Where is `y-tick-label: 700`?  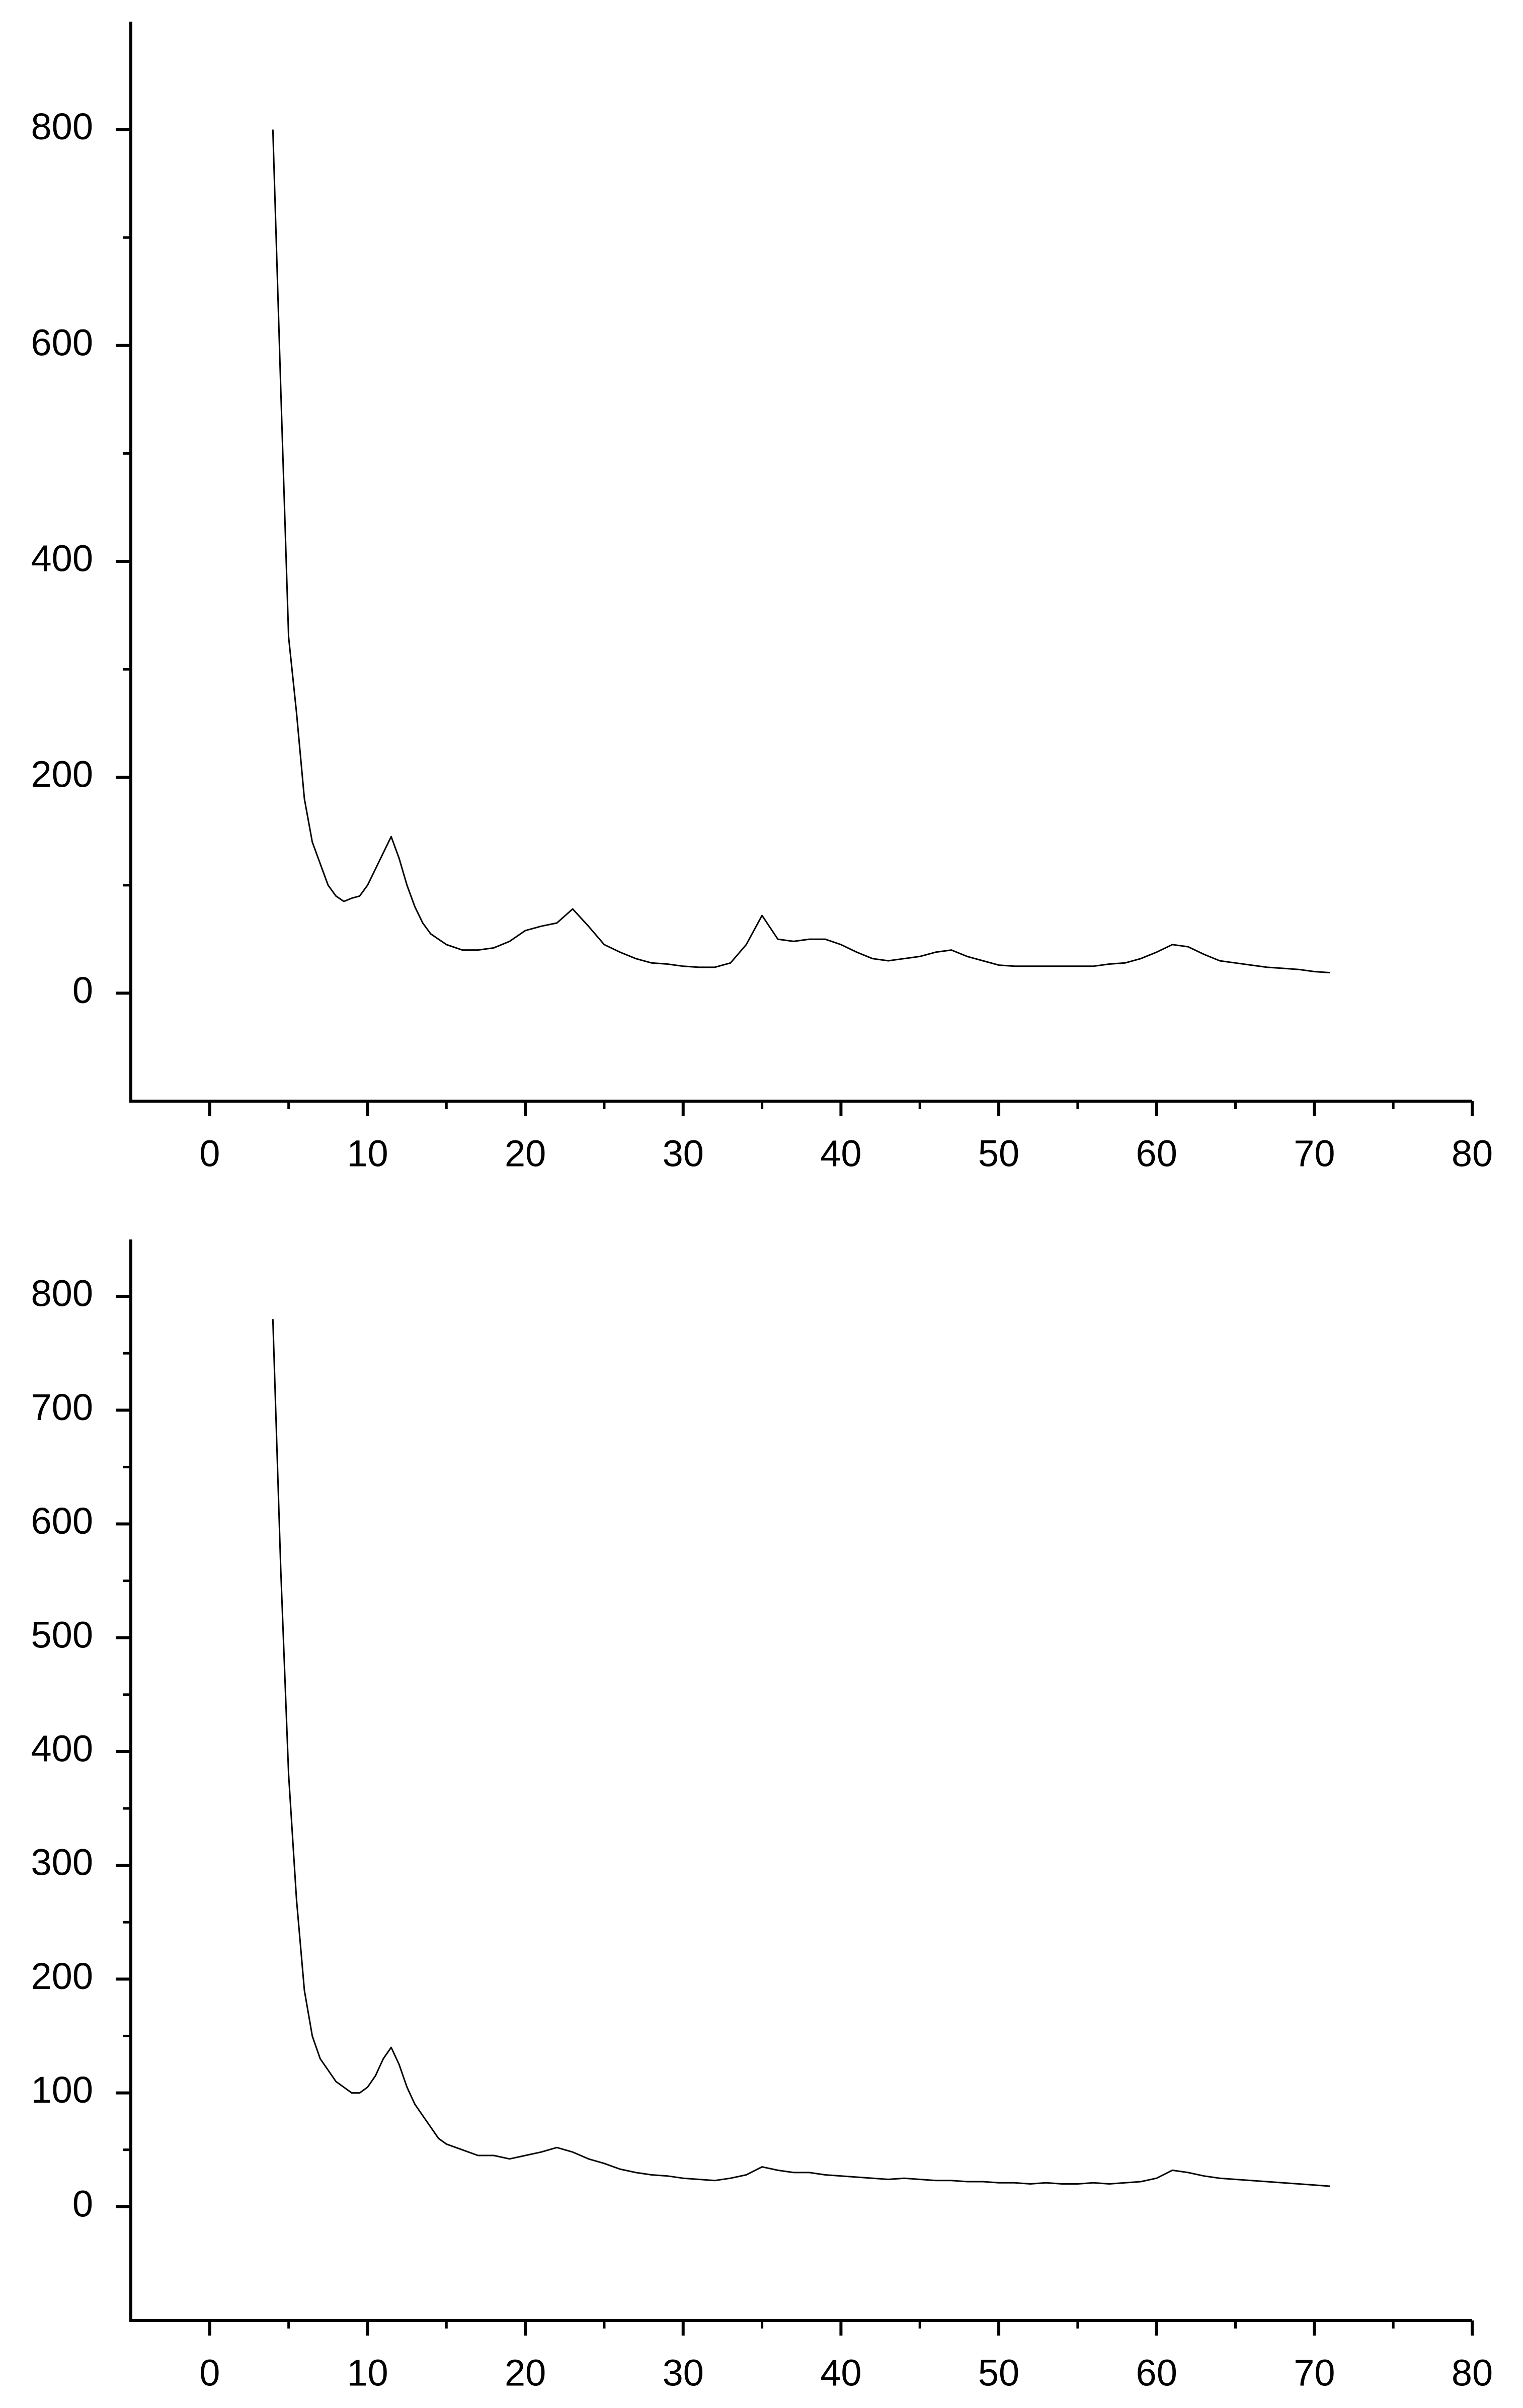 y-tick-label: 700 is located at coordinates (62, 1407).